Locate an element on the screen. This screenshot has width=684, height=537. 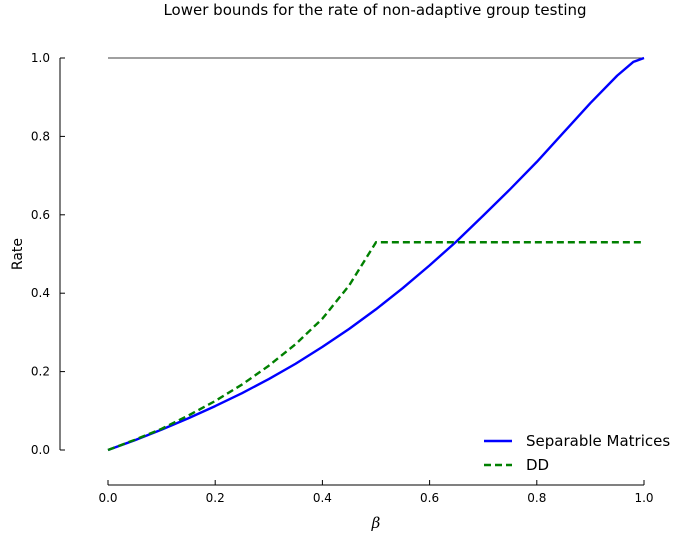
legend-label: Separable Matrices is located at coordinates (598, 441).